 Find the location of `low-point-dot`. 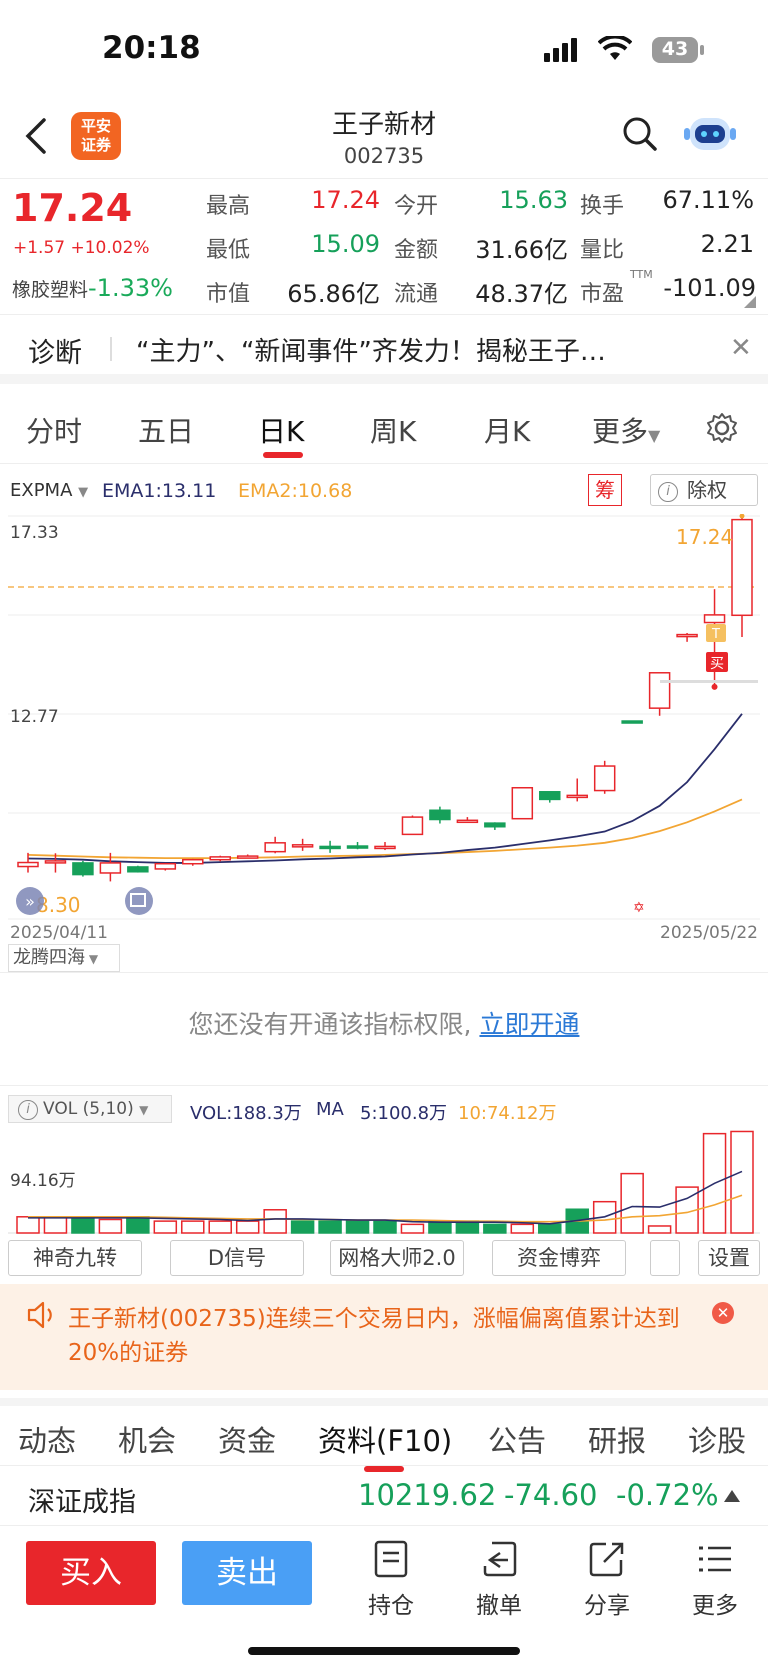

low-point-dot is located at coordinates (714, 686).